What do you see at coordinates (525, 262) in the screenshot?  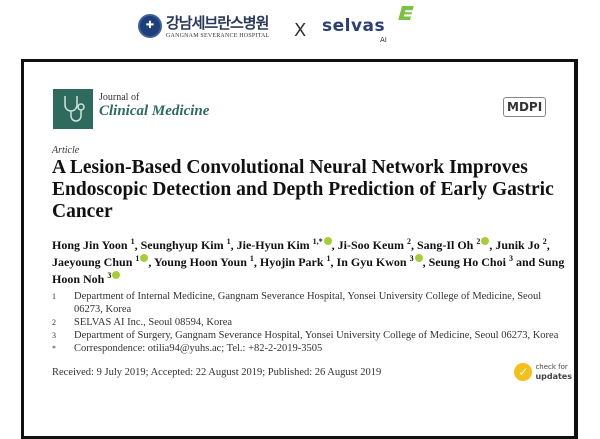 I see `author-separator: and` at bounding box center [525, 262].